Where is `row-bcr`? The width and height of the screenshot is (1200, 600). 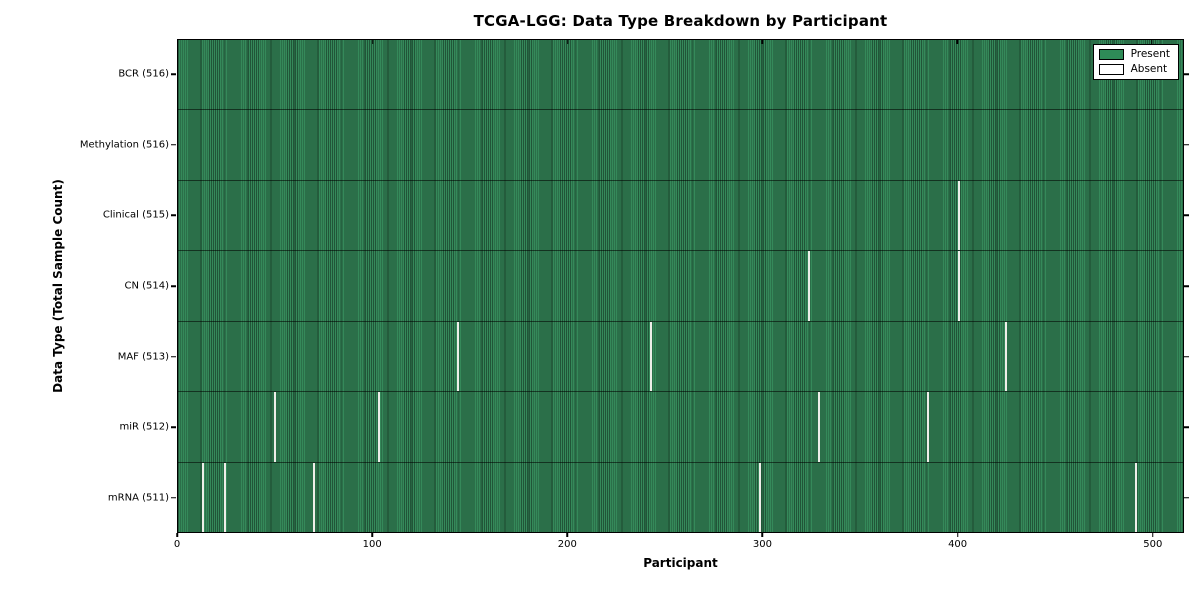 row-bcr is located at coordinates (680, 75).